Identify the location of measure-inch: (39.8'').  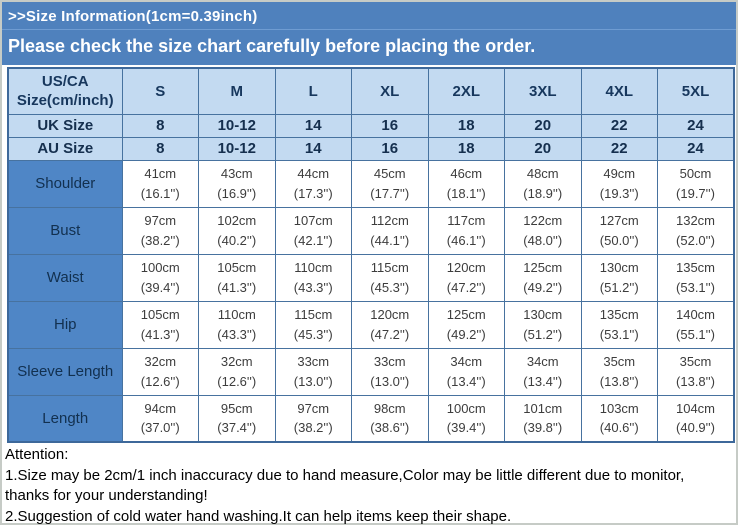
(543, 428).